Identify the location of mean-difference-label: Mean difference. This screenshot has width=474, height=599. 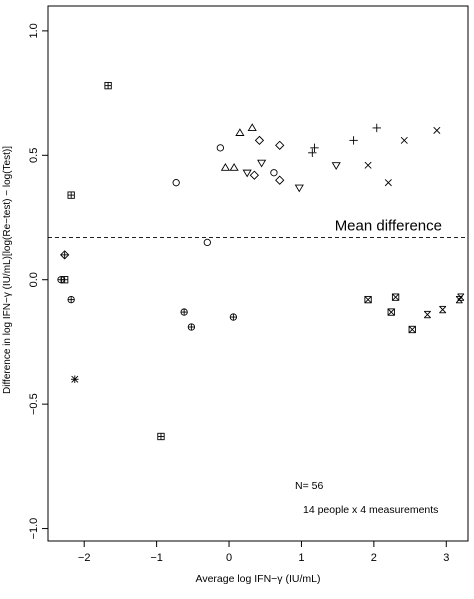
(388, 225).